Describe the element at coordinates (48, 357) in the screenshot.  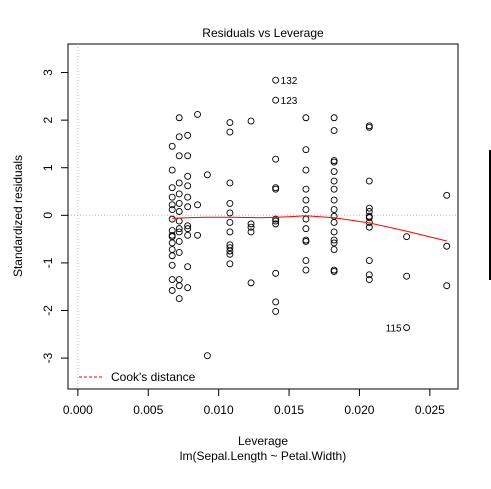
I see `y-tick-label: -3` at that location.